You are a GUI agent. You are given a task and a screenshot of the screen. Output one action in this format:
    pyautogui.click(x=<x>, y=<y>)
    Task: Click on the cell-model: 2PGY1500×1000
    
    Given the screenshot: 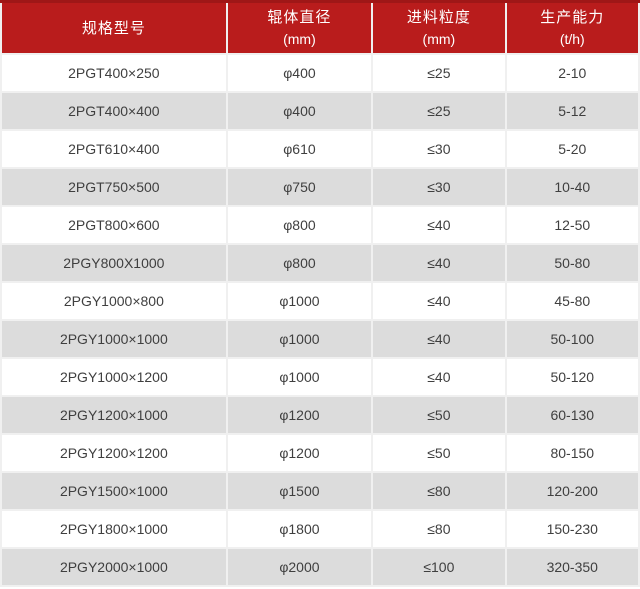 What is the action you would take?
    pyautogui.click(x=114, y=491)
    